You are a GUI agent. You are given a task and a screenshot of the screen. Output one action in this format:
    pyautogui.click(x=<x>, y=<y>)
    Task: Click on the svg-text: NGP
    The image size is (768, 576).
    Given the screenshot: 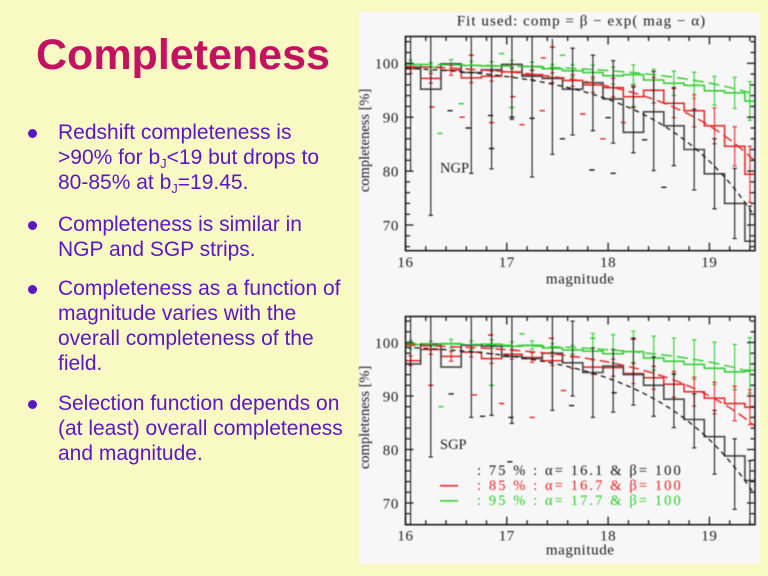 What is the action you would take?
    pyautogui.click(x=454, y=169)
    